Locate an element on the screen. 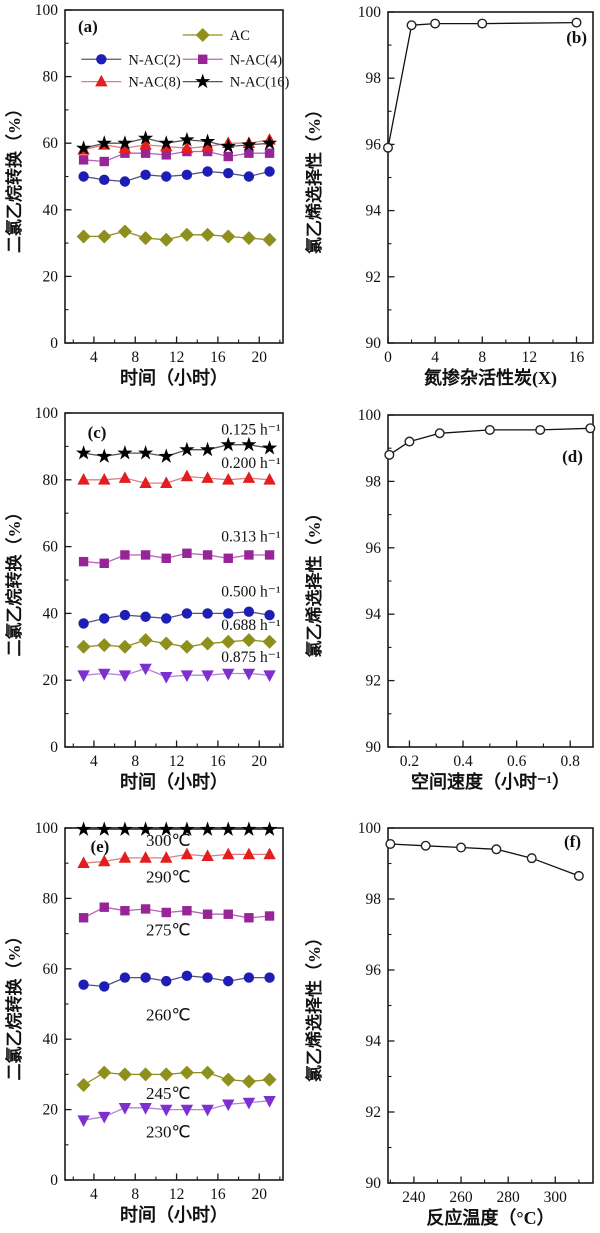  y-tick-label: 100 is located at coordinates (47, 828).